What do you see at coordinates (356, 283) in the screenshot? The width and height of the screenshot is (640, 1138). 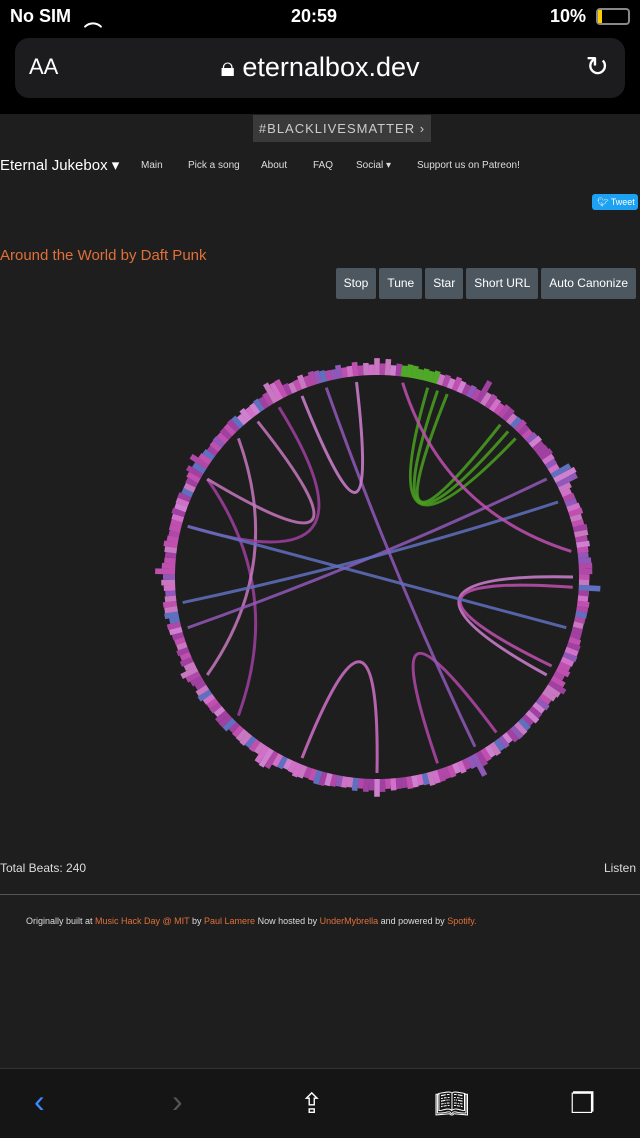 I see `stop-button: Stop` at bounding box center [356, 283].